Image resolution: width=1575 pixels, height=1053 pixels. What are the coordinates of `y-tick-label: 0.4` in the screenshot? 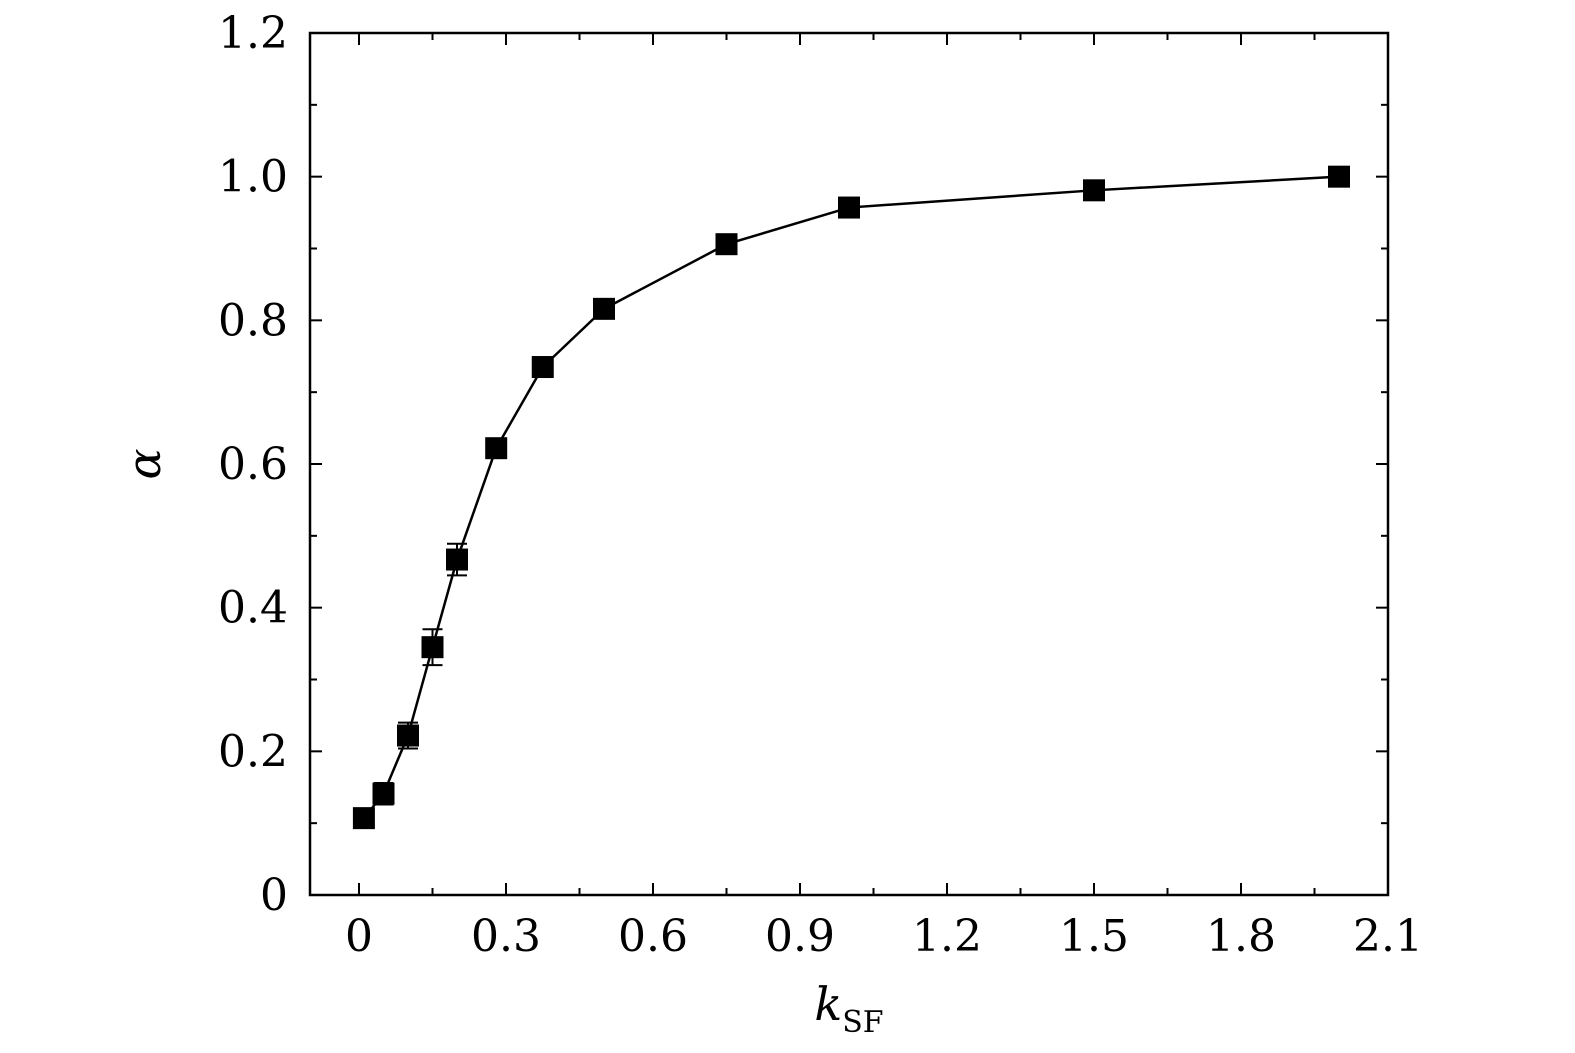 It's located at (253, 608).